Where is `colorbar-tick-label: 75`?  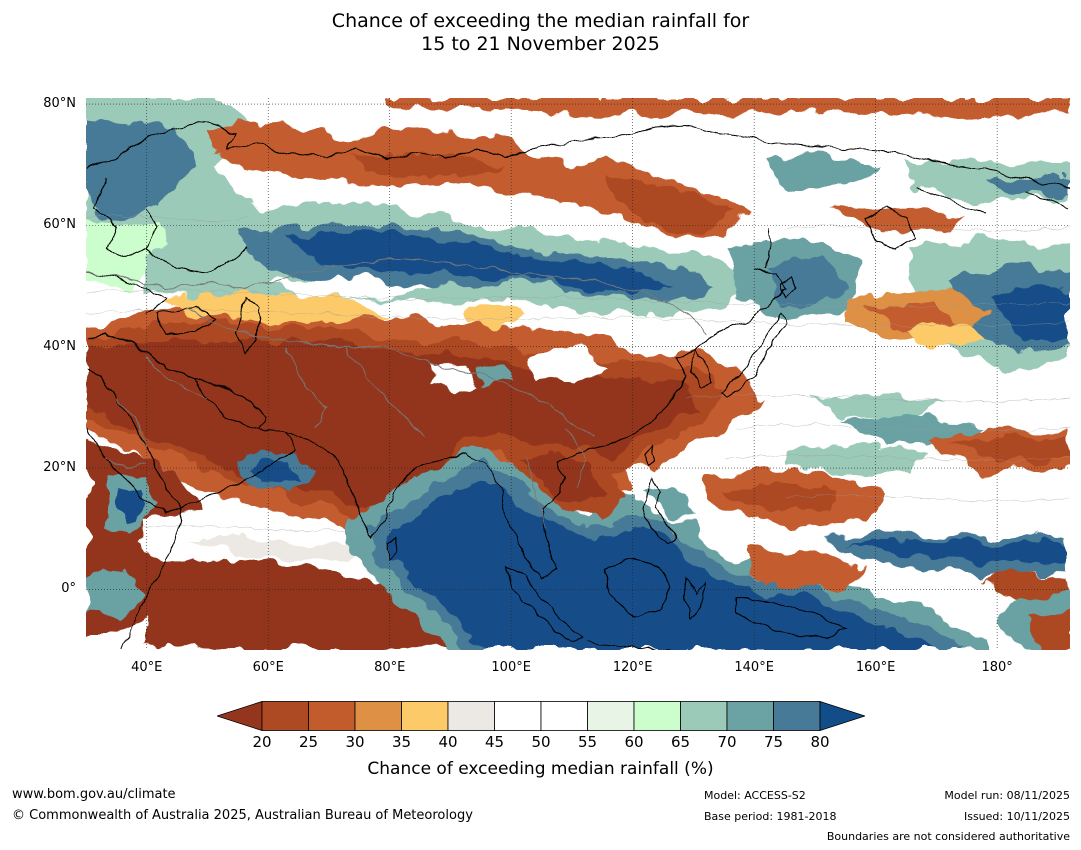 colorbar-tick-label: 75 is located at coordinates (773, 742).